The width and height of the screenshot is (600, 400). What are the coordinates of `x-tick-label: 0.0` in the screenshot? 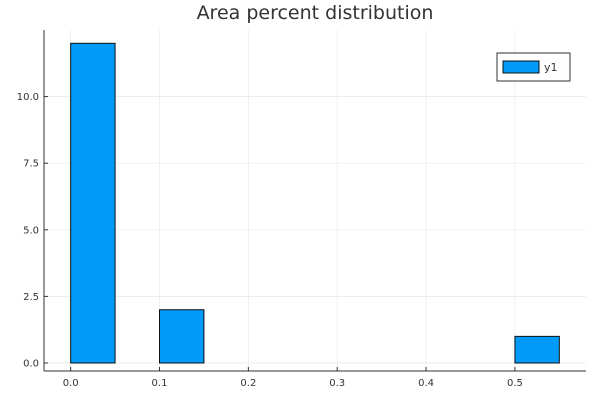 It's located at (71, 383).